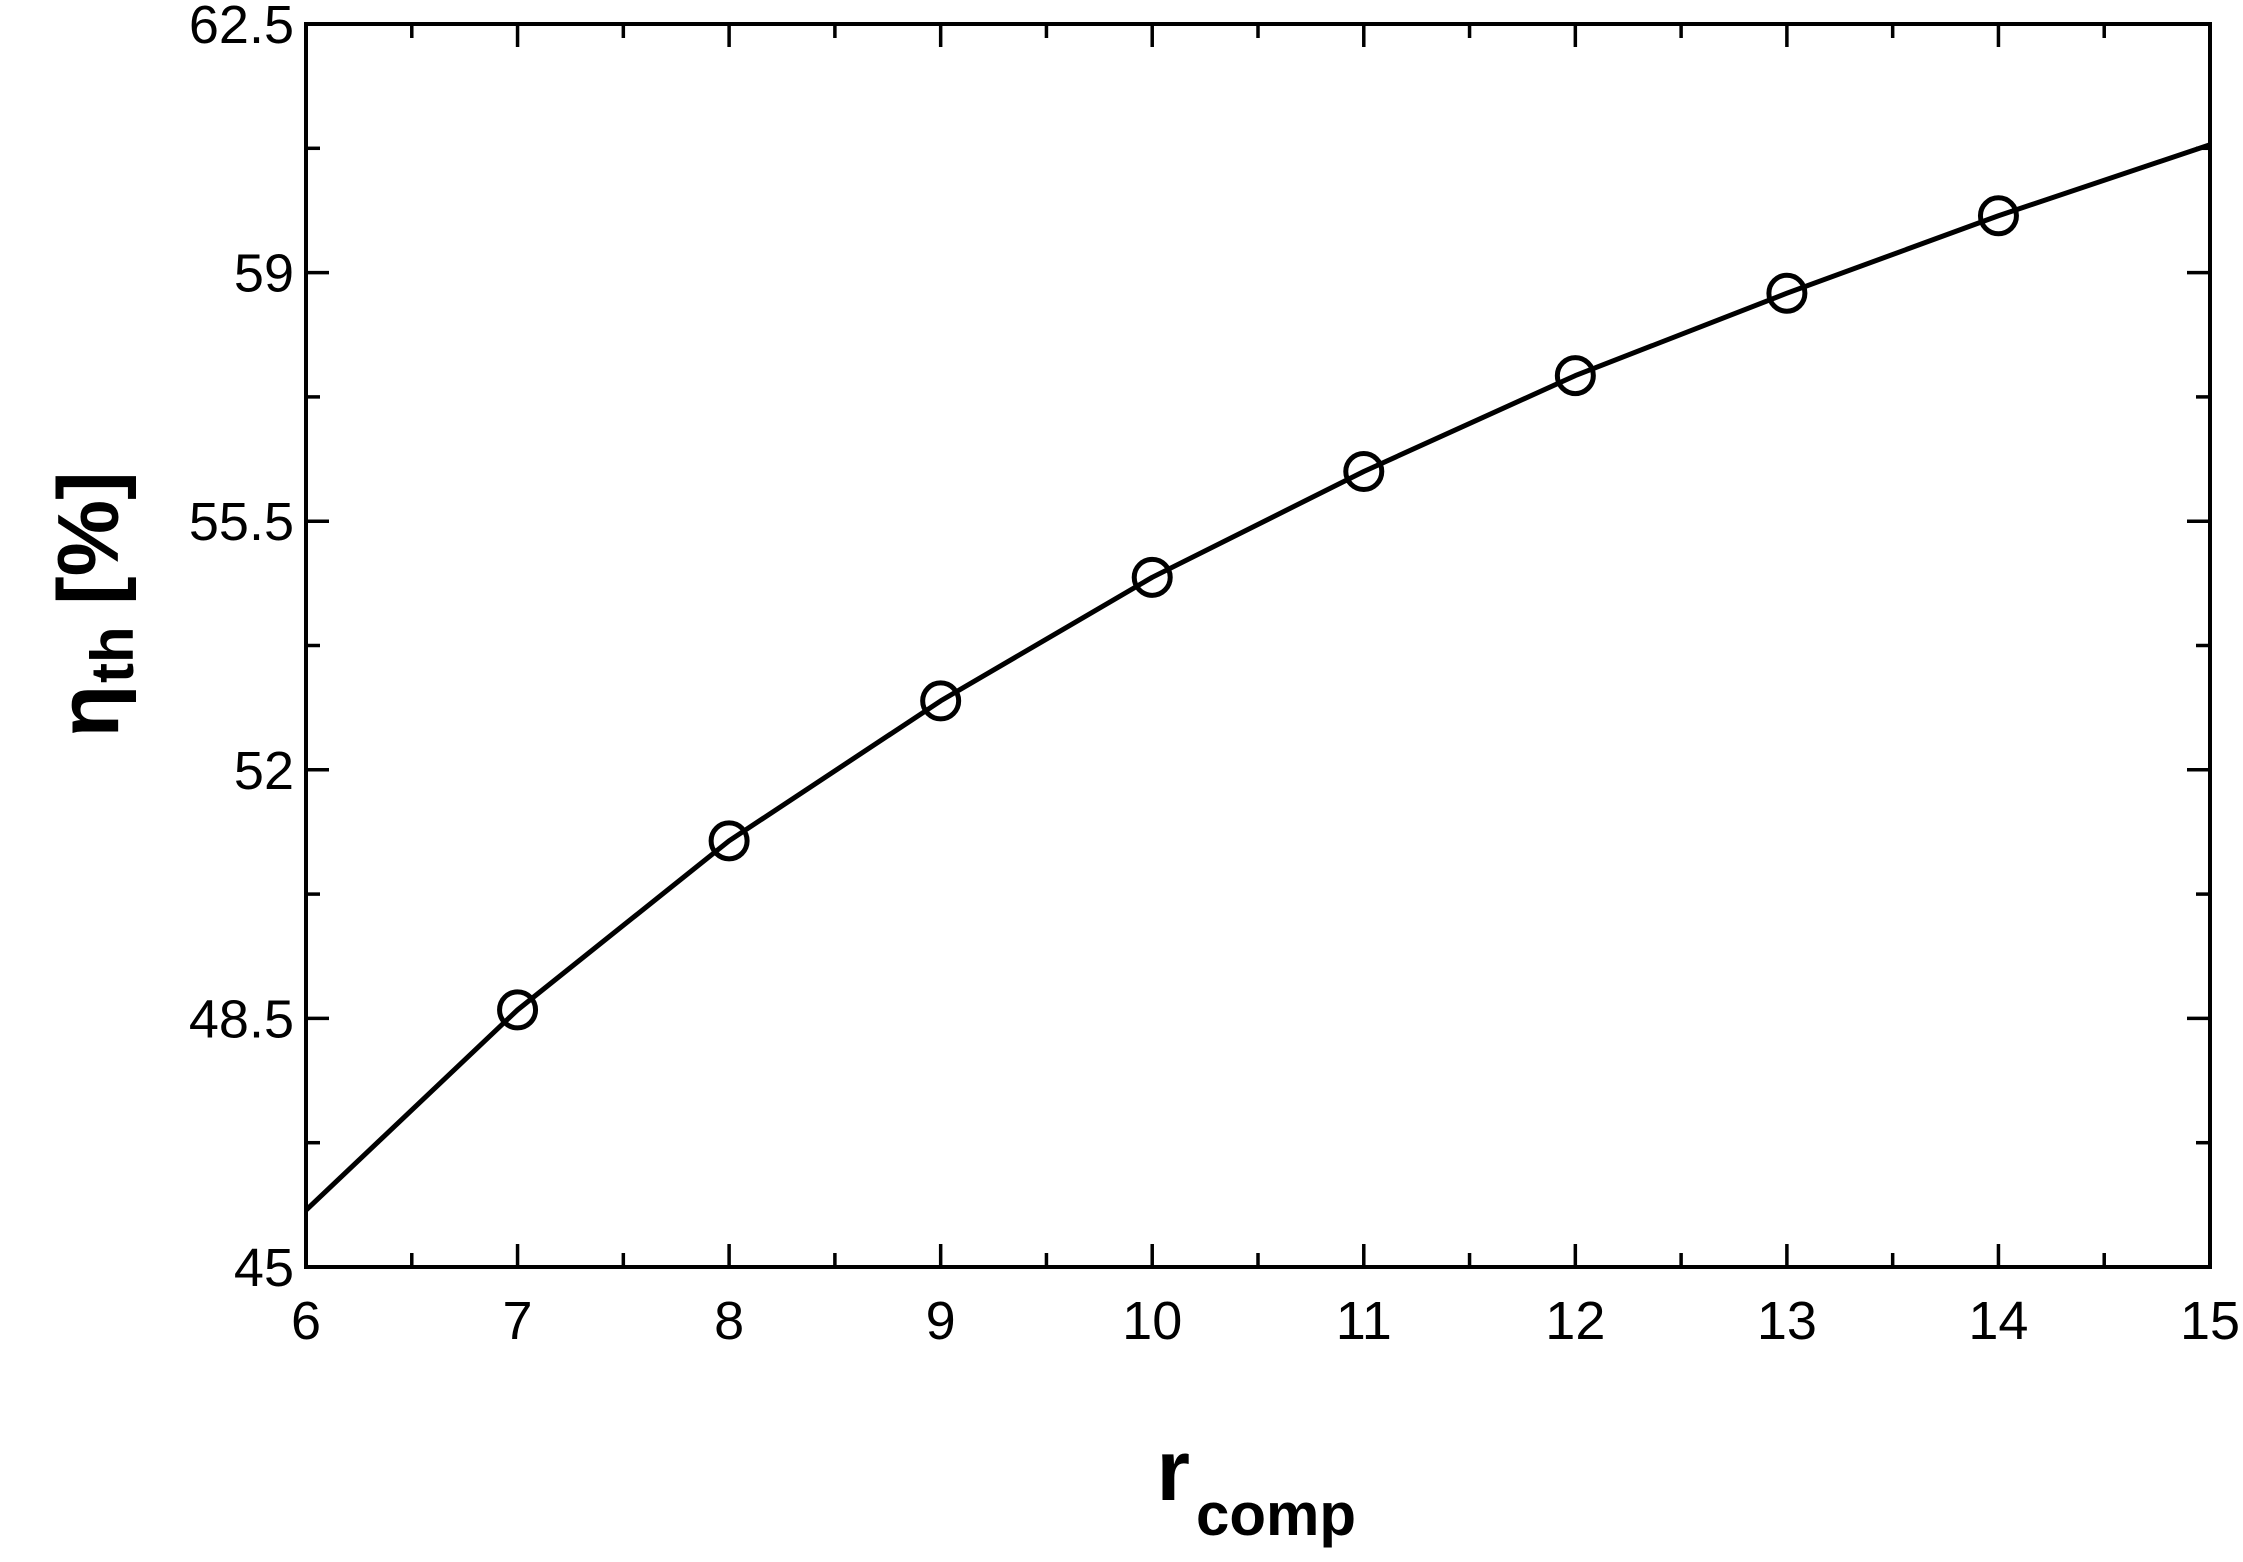  Describe the element at coordinates (89, 538) in the screenshot. I see `y-axis-label-unit: [%]` at that location.